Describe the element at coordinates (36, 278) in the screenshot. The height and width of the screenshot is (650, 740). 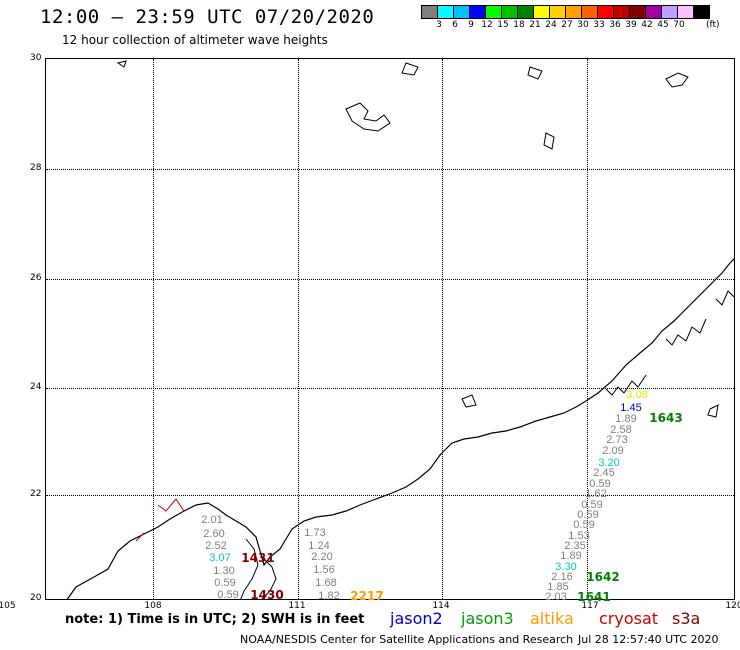
I see `lat-label-26: 26` at that location.